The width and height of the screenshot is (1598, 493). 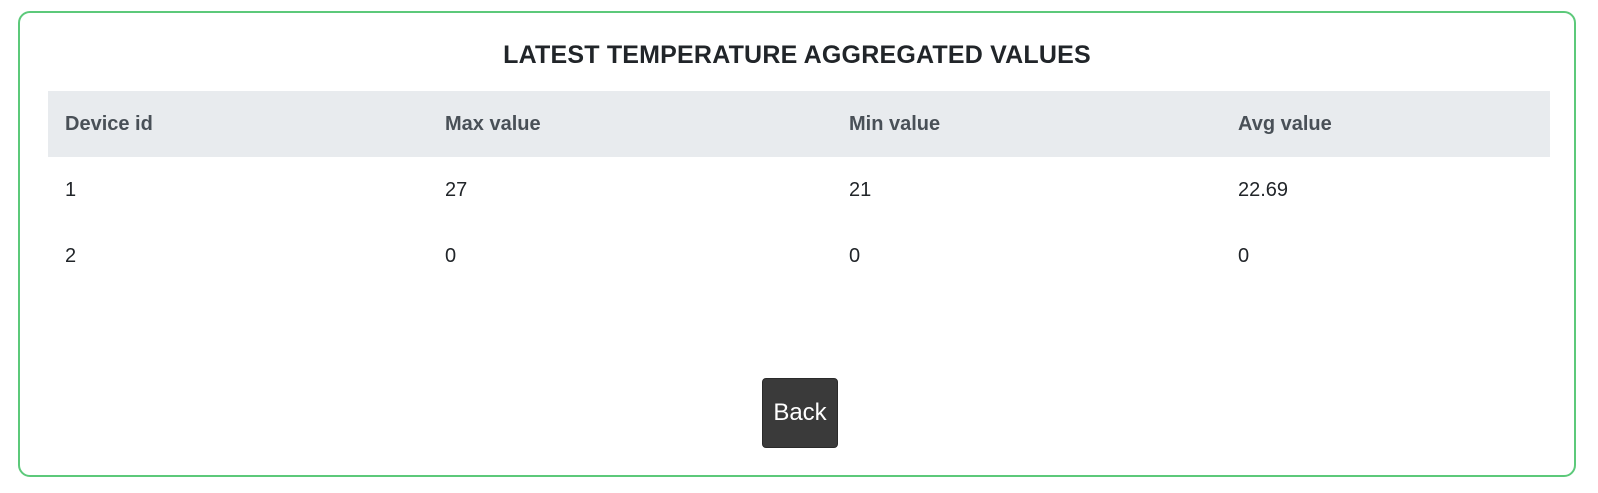 What do you see at coordinates (860, 189) in the screenshot?
I see `cell-min-value: 21` at bounding box center [860, 189].